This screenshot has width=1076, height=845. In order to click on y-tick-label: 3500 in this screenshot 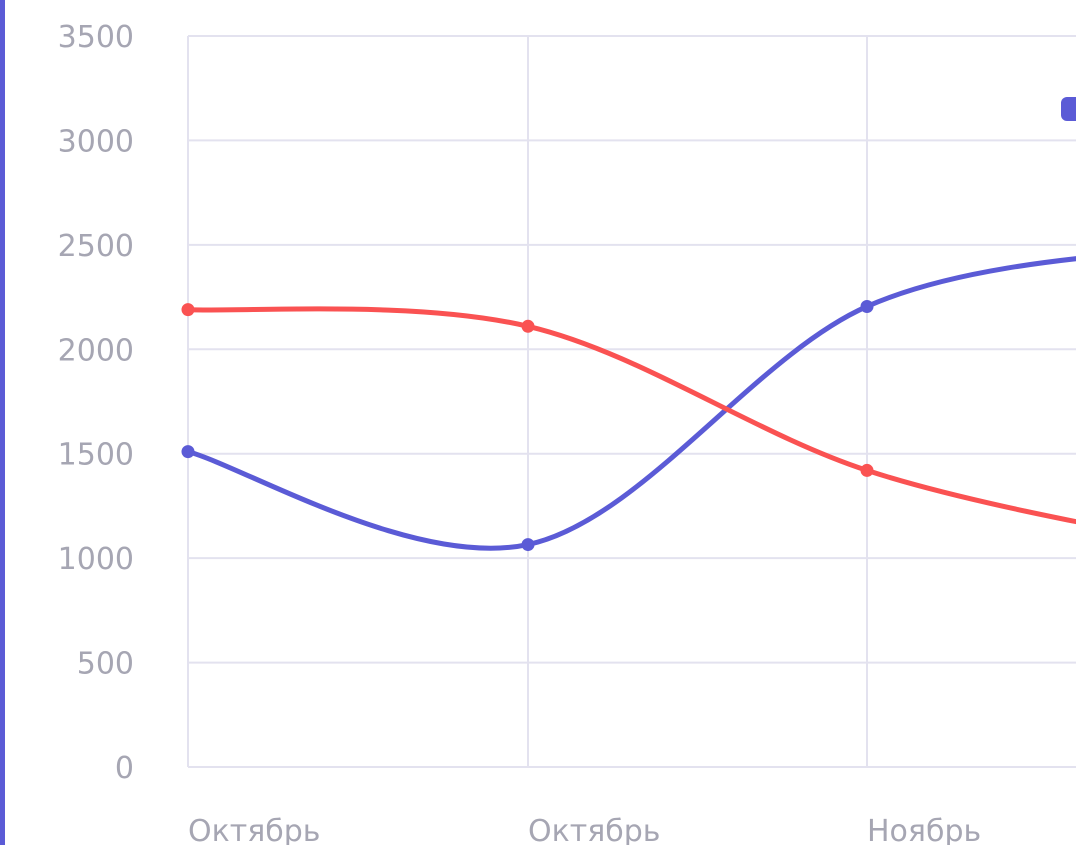, I will do `click(96, 37)`.